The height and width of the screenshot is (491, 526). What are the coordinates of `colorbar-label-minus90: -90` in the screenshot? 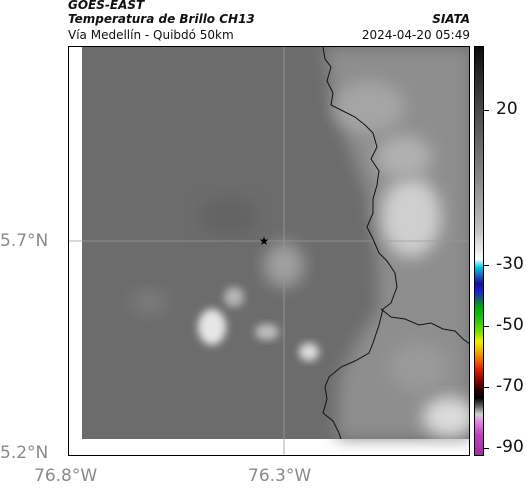 It's located at (510, 447).